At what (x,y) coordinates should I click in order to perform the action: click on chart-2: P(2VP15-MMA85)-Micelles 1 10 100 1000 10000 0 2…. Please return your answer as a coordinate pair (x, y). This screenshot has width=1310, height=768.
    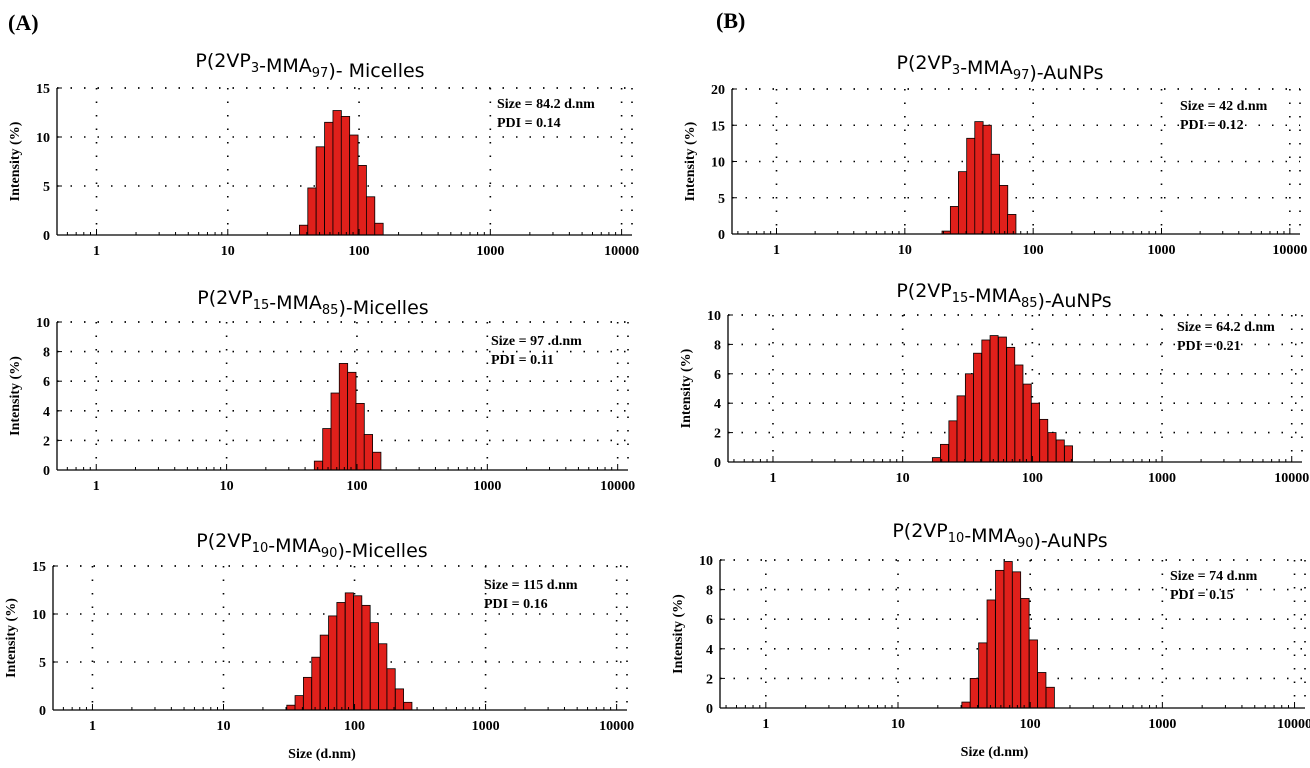
    Looking at the image, I should click on (321, 390).